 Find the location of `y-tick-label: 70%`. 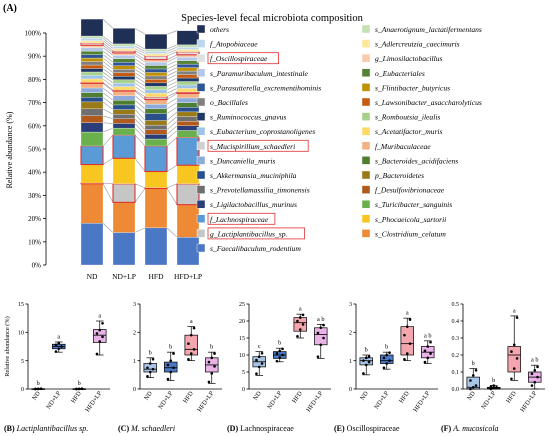

y-tick-label: 70% is located at coordinates (34, 103).